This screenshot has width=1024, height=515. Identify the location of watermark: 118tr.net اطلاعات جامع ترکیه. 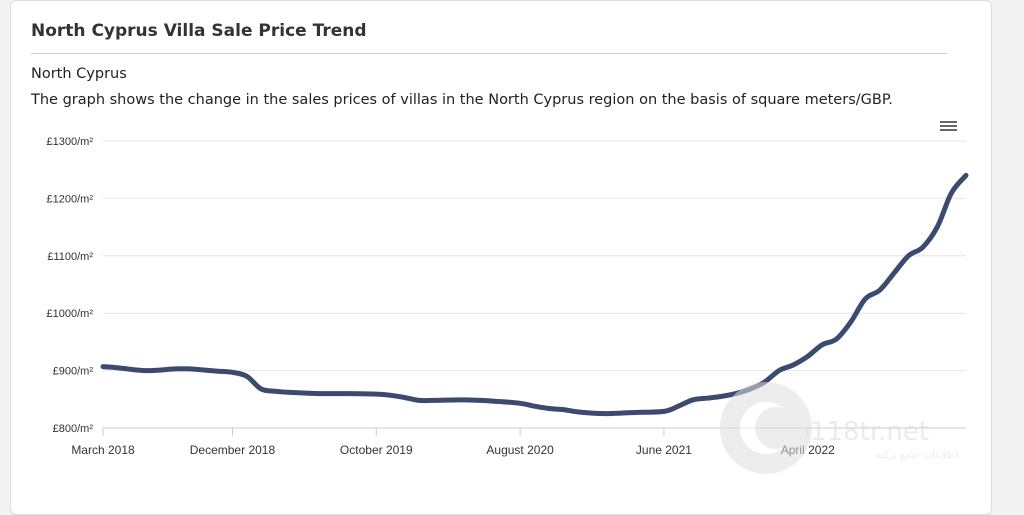
(839, 428).